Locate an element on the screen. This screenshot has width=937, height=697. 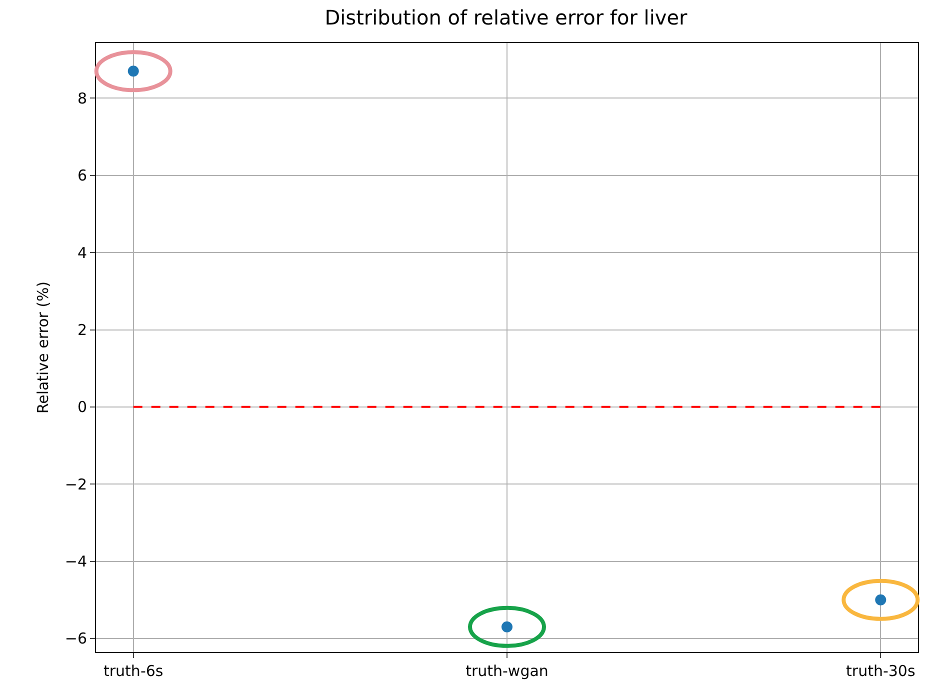
x-tick-label: truth-wgan is located at coordinates (507, 671).